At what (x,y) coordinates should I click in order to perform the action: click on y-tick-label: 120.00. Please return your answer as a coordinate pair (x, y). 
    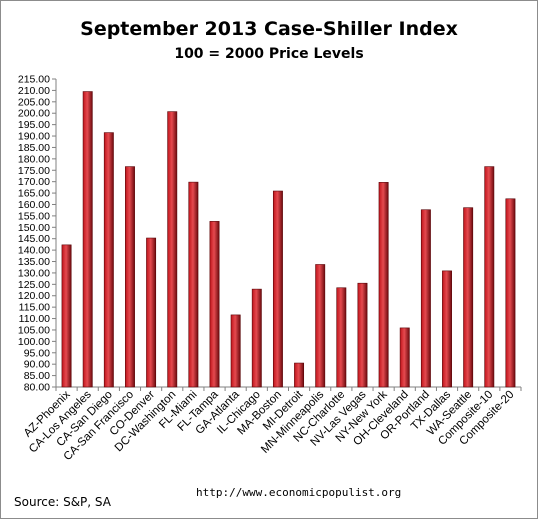
    Looking at the image, I should click on (34, 296).